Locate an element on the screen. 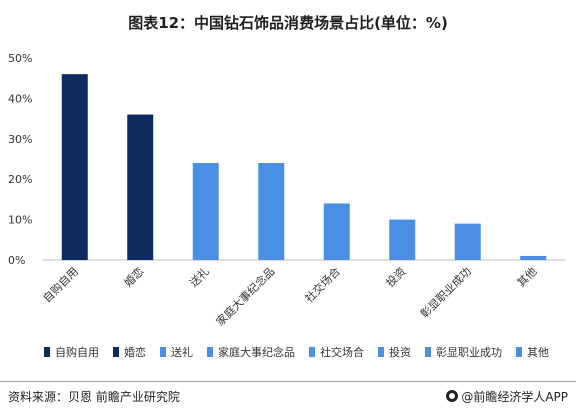 This screenshot has width=576, height=417. legend-item: 自购自用 is located at coordinates (71, 352).